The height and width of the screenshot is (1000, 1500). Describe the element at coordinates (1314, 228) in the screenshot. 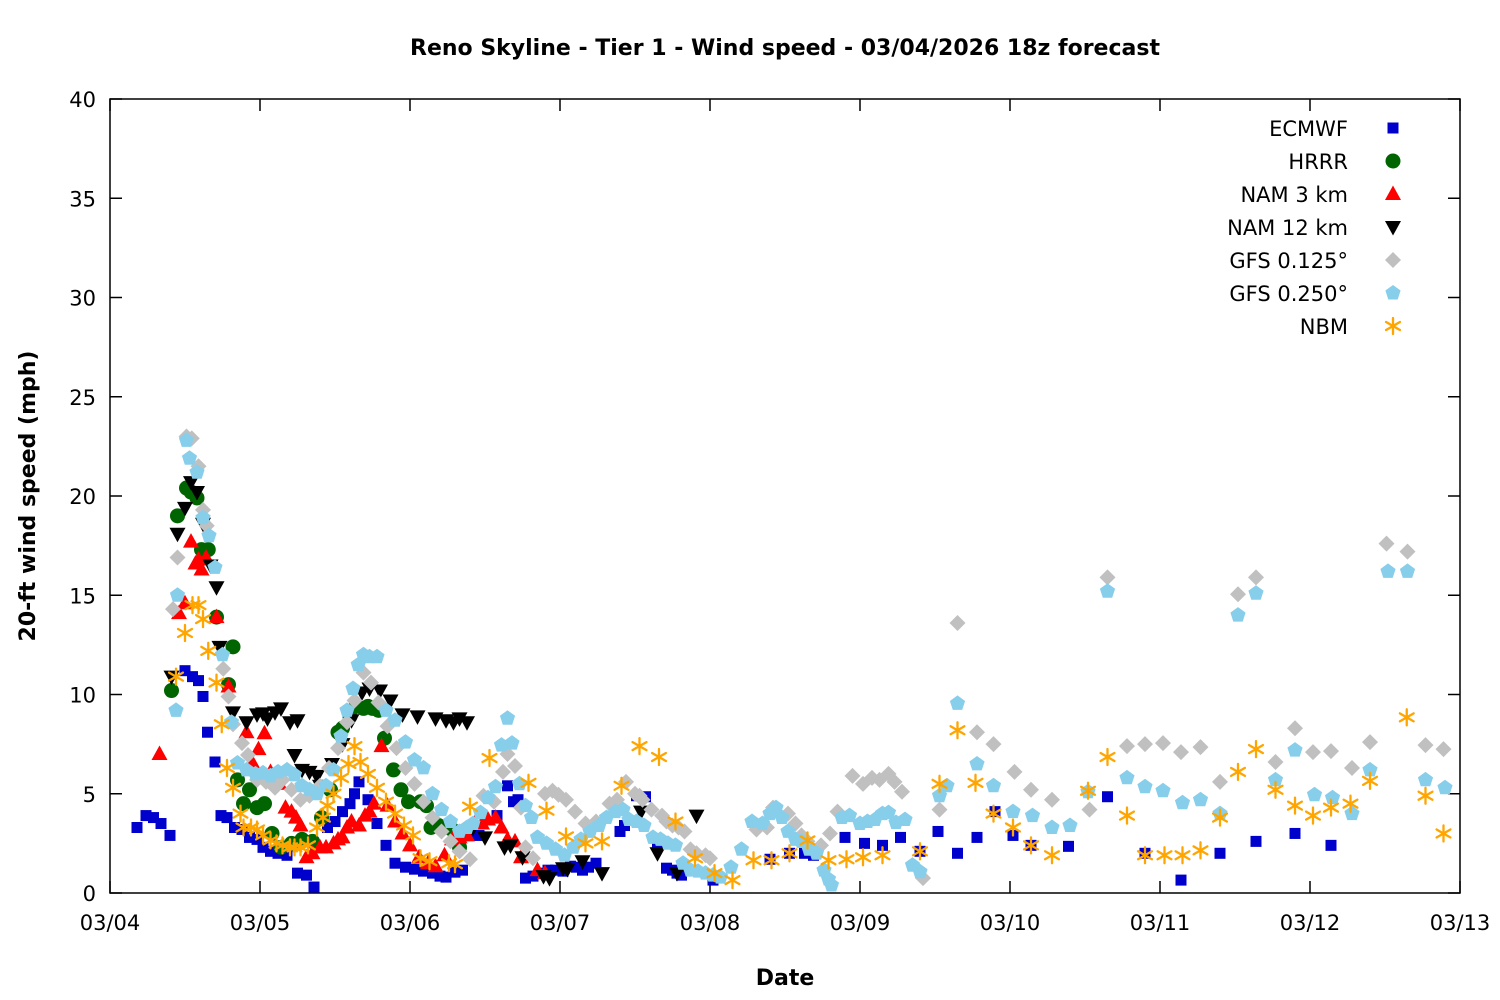

I see `legend-item-nam-12-km: NAM 12 km` at that location.